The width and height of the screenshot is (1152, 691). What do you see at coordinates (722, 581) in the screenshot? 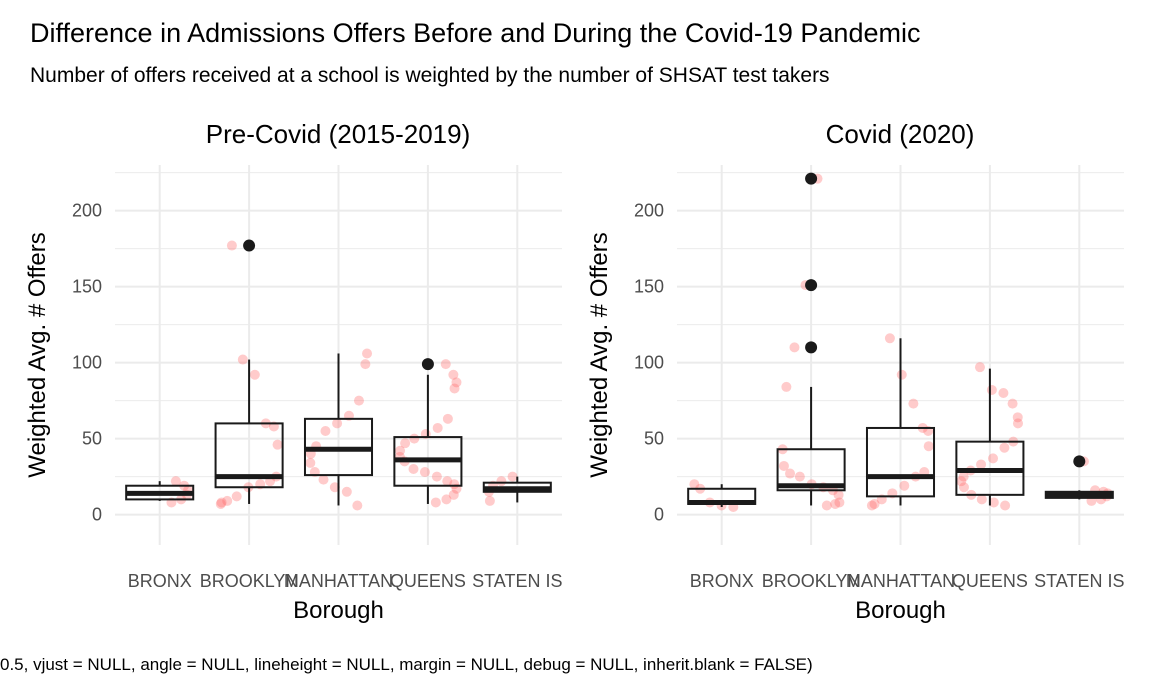
I see `x-tick-label: BRONX` at bounding box center [722, 581].